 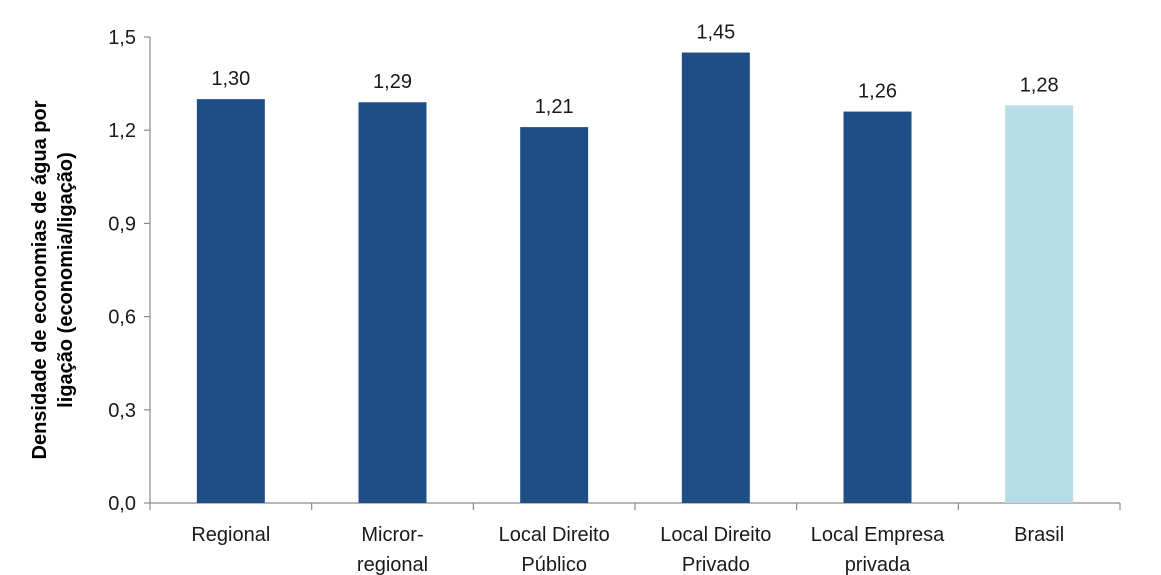 I want to click on data-label: 1,28, so click(x=1039, y=85).